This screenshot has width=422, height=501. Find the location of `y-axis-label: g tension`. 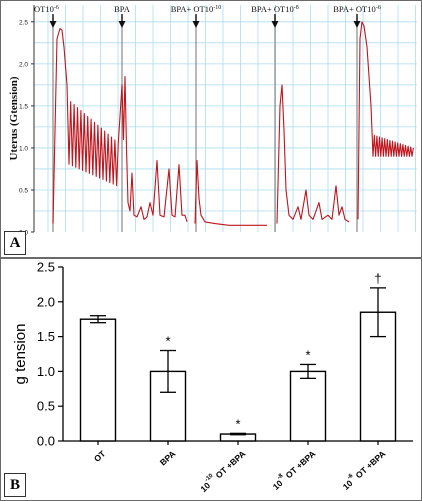

y-axis-label: g tension is located at coordinates (20, 354).